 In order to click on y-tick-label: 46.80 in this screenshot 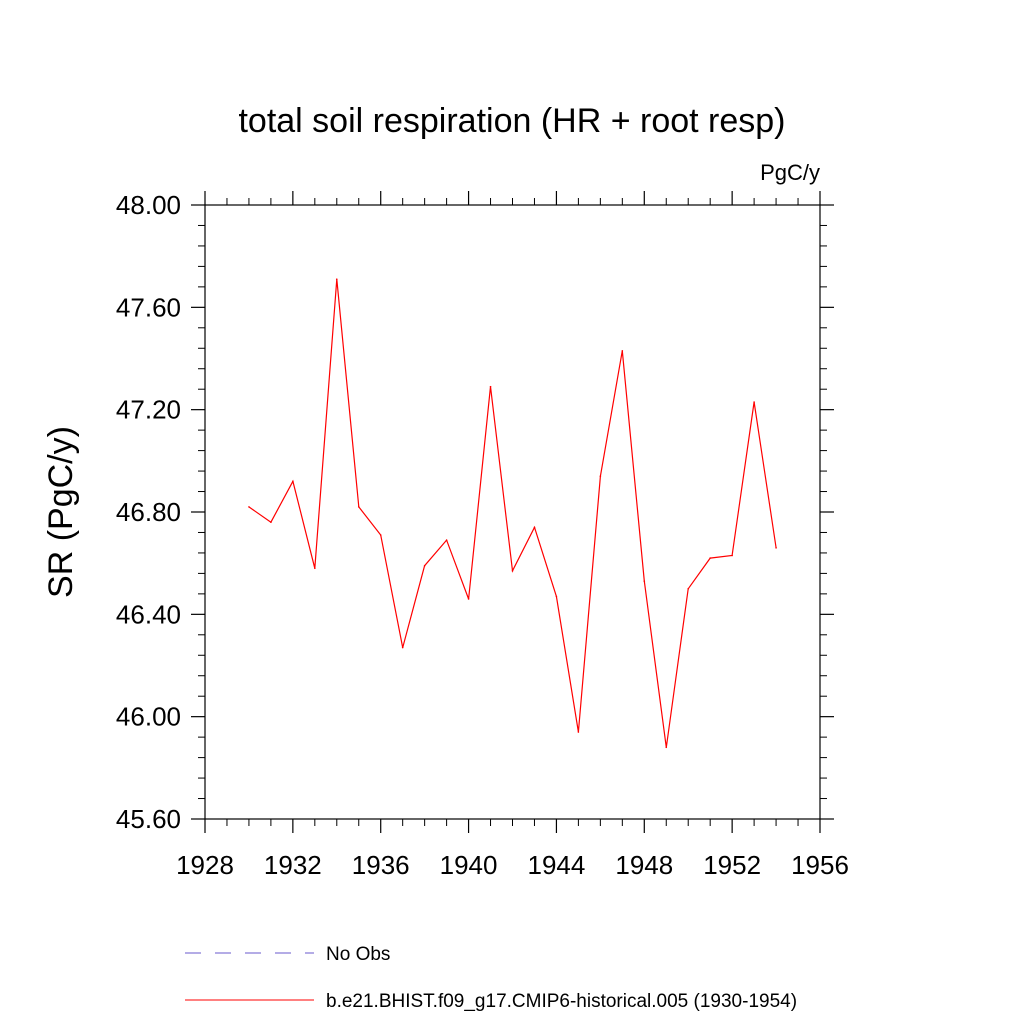, I will do `click(148, 512)`.